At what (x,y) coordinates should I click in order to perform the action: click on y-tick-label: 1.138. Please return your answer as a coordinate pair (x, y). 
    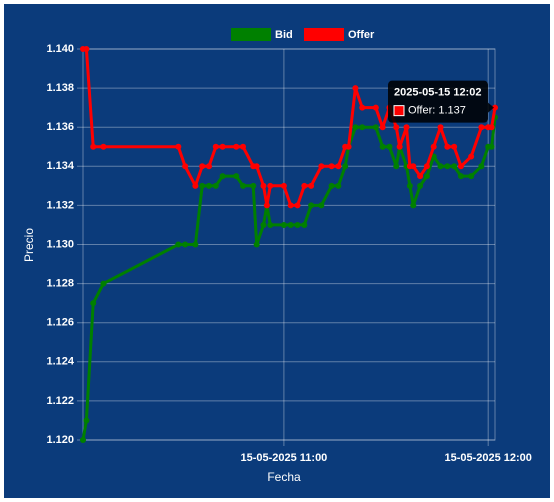
    Looking at the image, I should click on (60, 88).